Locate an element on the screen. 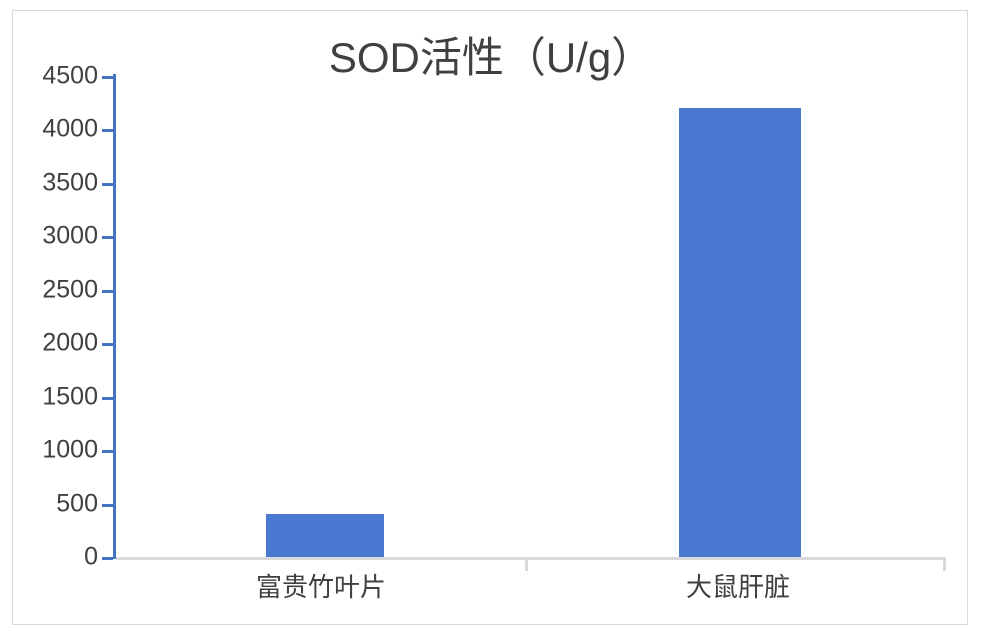 This screenshot has height=639, width=981. bar-fuguizhuyepian is located at coordinates (325, 535).